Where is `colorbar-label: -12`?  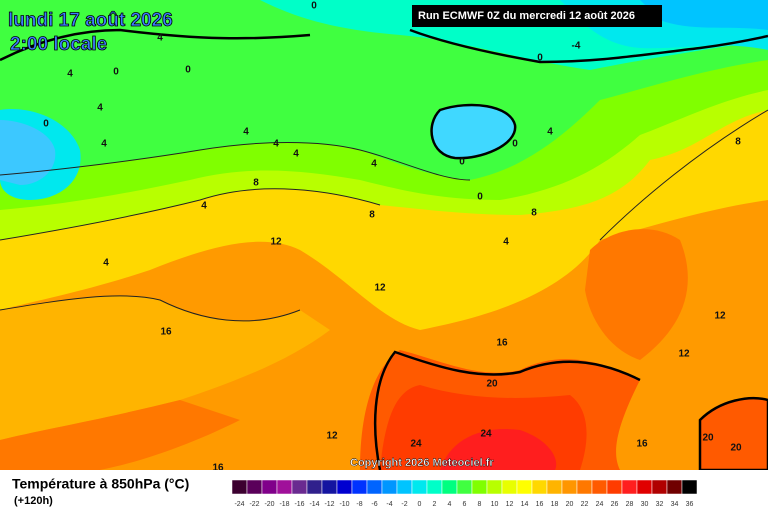
colorbar-label: -12 is located at coordinates (329, 504).